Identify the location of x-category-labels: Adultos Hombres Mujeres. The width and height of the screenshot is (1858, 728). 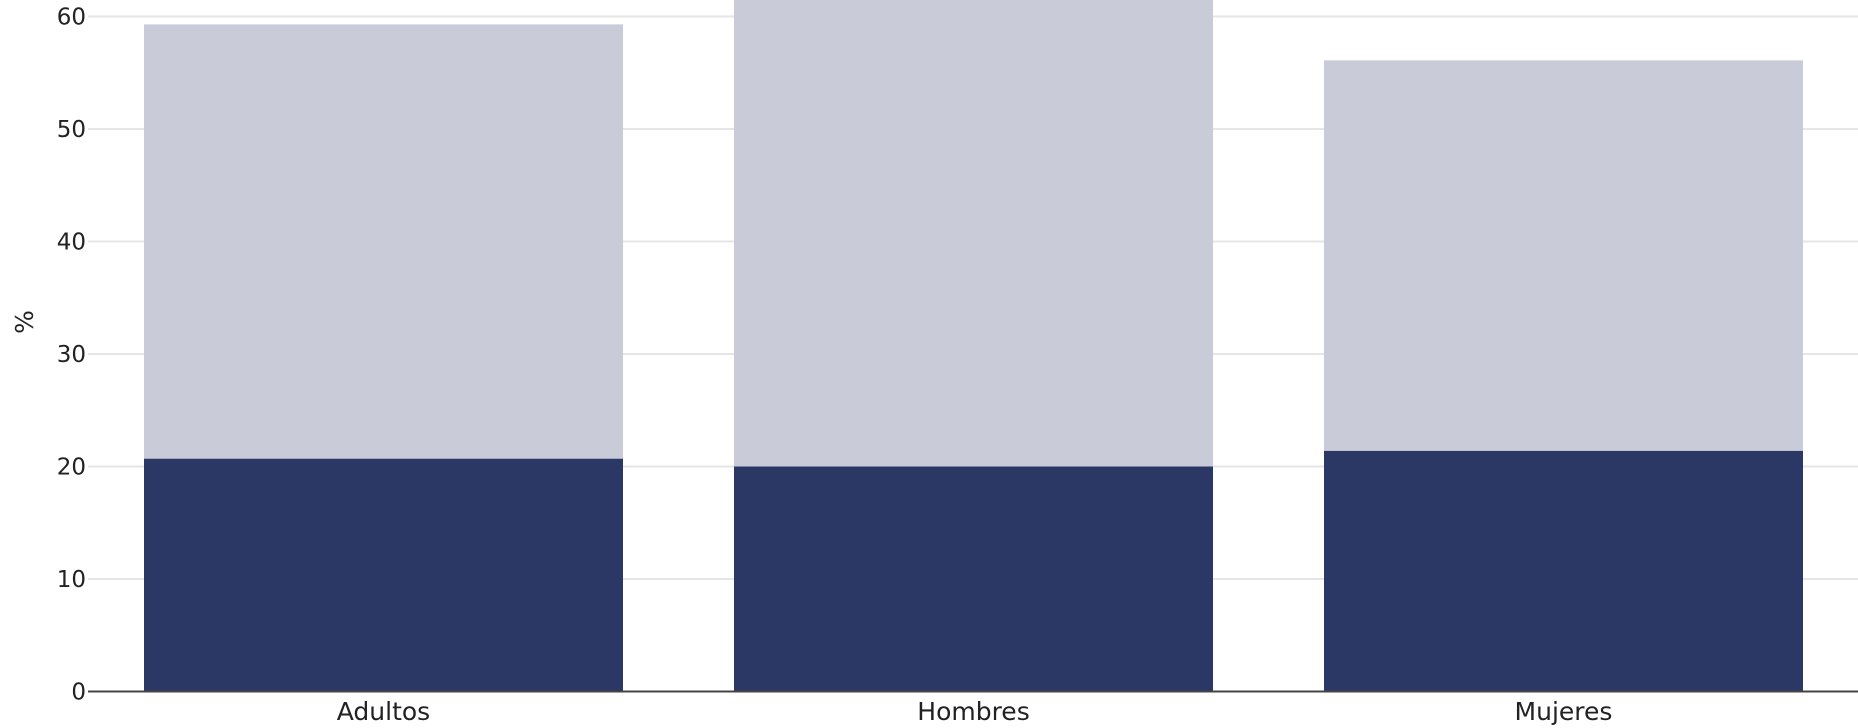
(975, 711).